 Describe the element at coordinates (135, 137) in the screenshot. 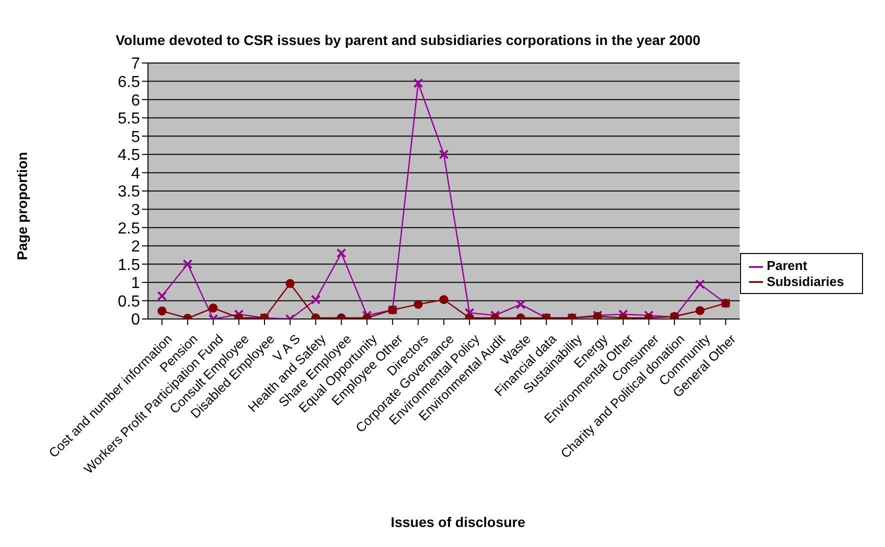

I see `y-tick-label: 5` at that location.